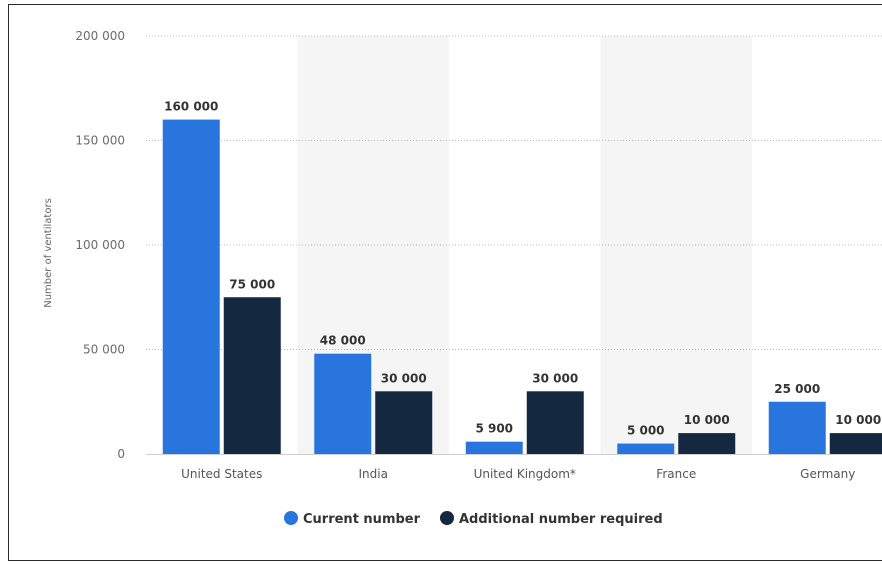  What do you see at coordinates (221, 474) in the screenshot?
I see `x-tick-label: United States` at bounding box center [221, 474].